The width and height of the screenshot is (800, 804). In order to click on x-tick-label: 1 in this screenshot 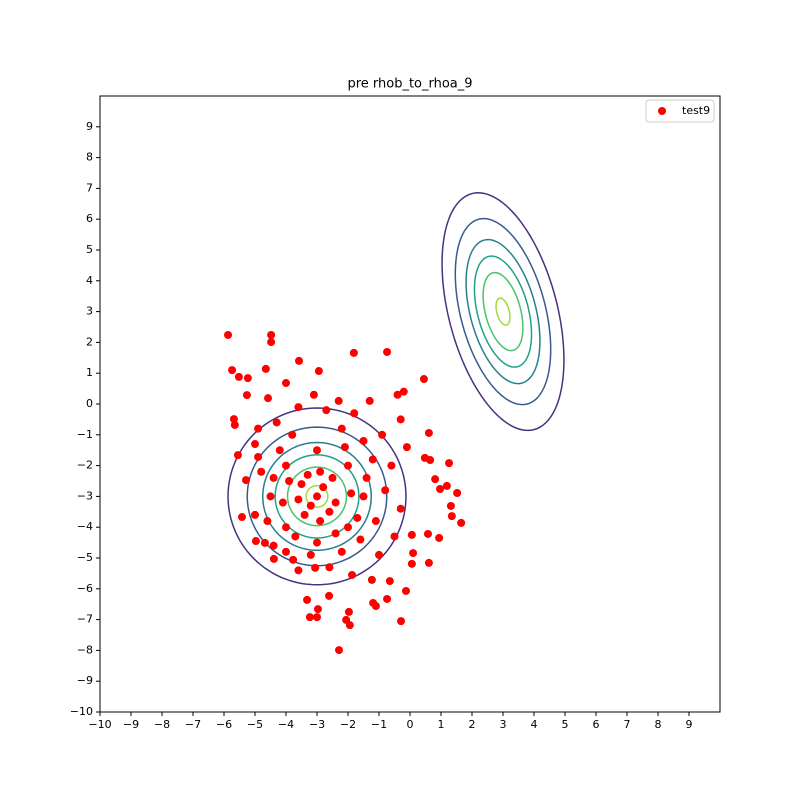, I will do `click(441, 724)`.